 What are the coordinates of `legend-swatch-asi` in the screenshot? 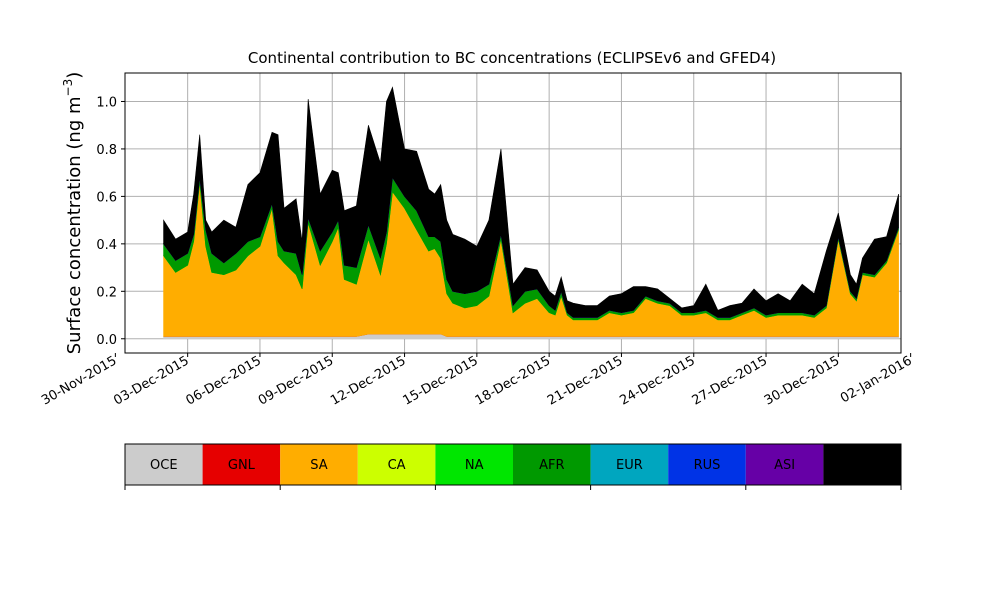 It's located at (784, 464).